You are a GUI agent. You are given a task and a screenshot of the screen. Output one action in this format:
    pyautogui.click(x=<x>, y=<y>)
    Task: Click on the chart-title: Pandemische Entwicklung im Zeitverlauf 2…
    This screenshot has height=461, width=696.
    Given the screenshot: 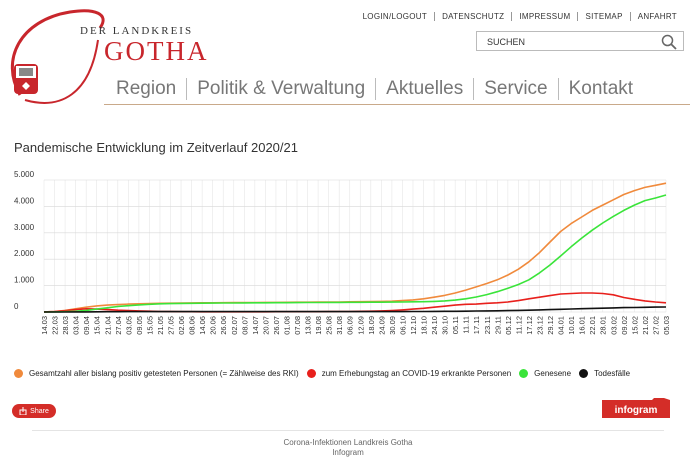 What is the action you would take?
    pyautogui.click(x=156, y=147)
    